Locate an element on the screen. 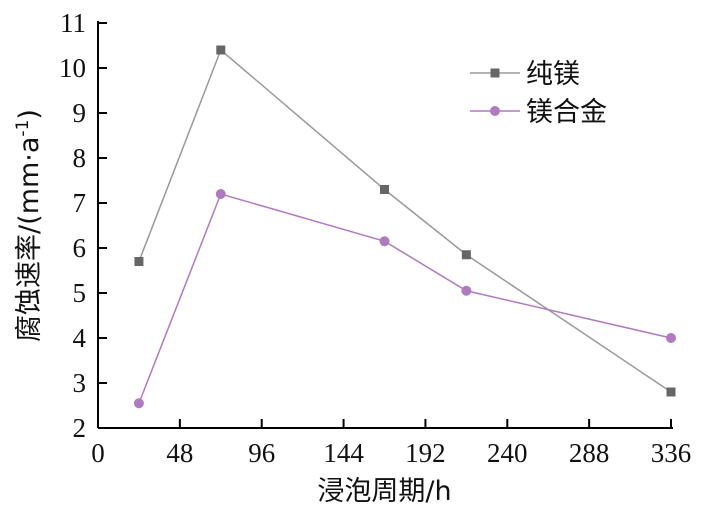 The height and width of the screenshot is (515, 703). y-axis-title-superscript: -1 is located at coordinates (23, 128).